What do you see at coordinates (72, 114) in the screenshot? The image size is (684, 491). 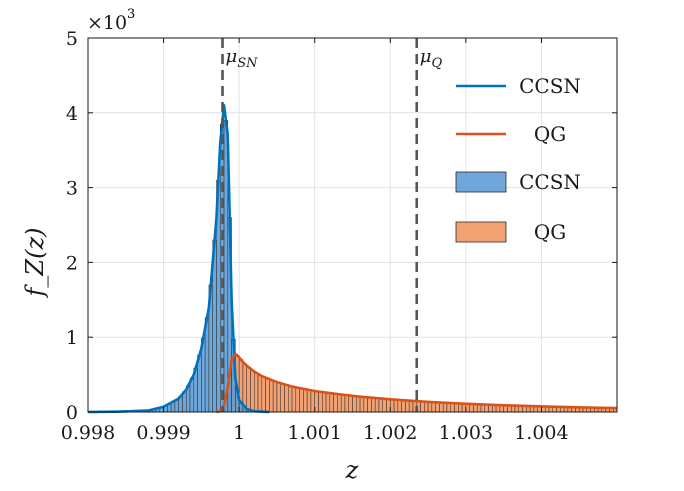 I see `y-tick-label: 4` at bounding box center [72, 114].